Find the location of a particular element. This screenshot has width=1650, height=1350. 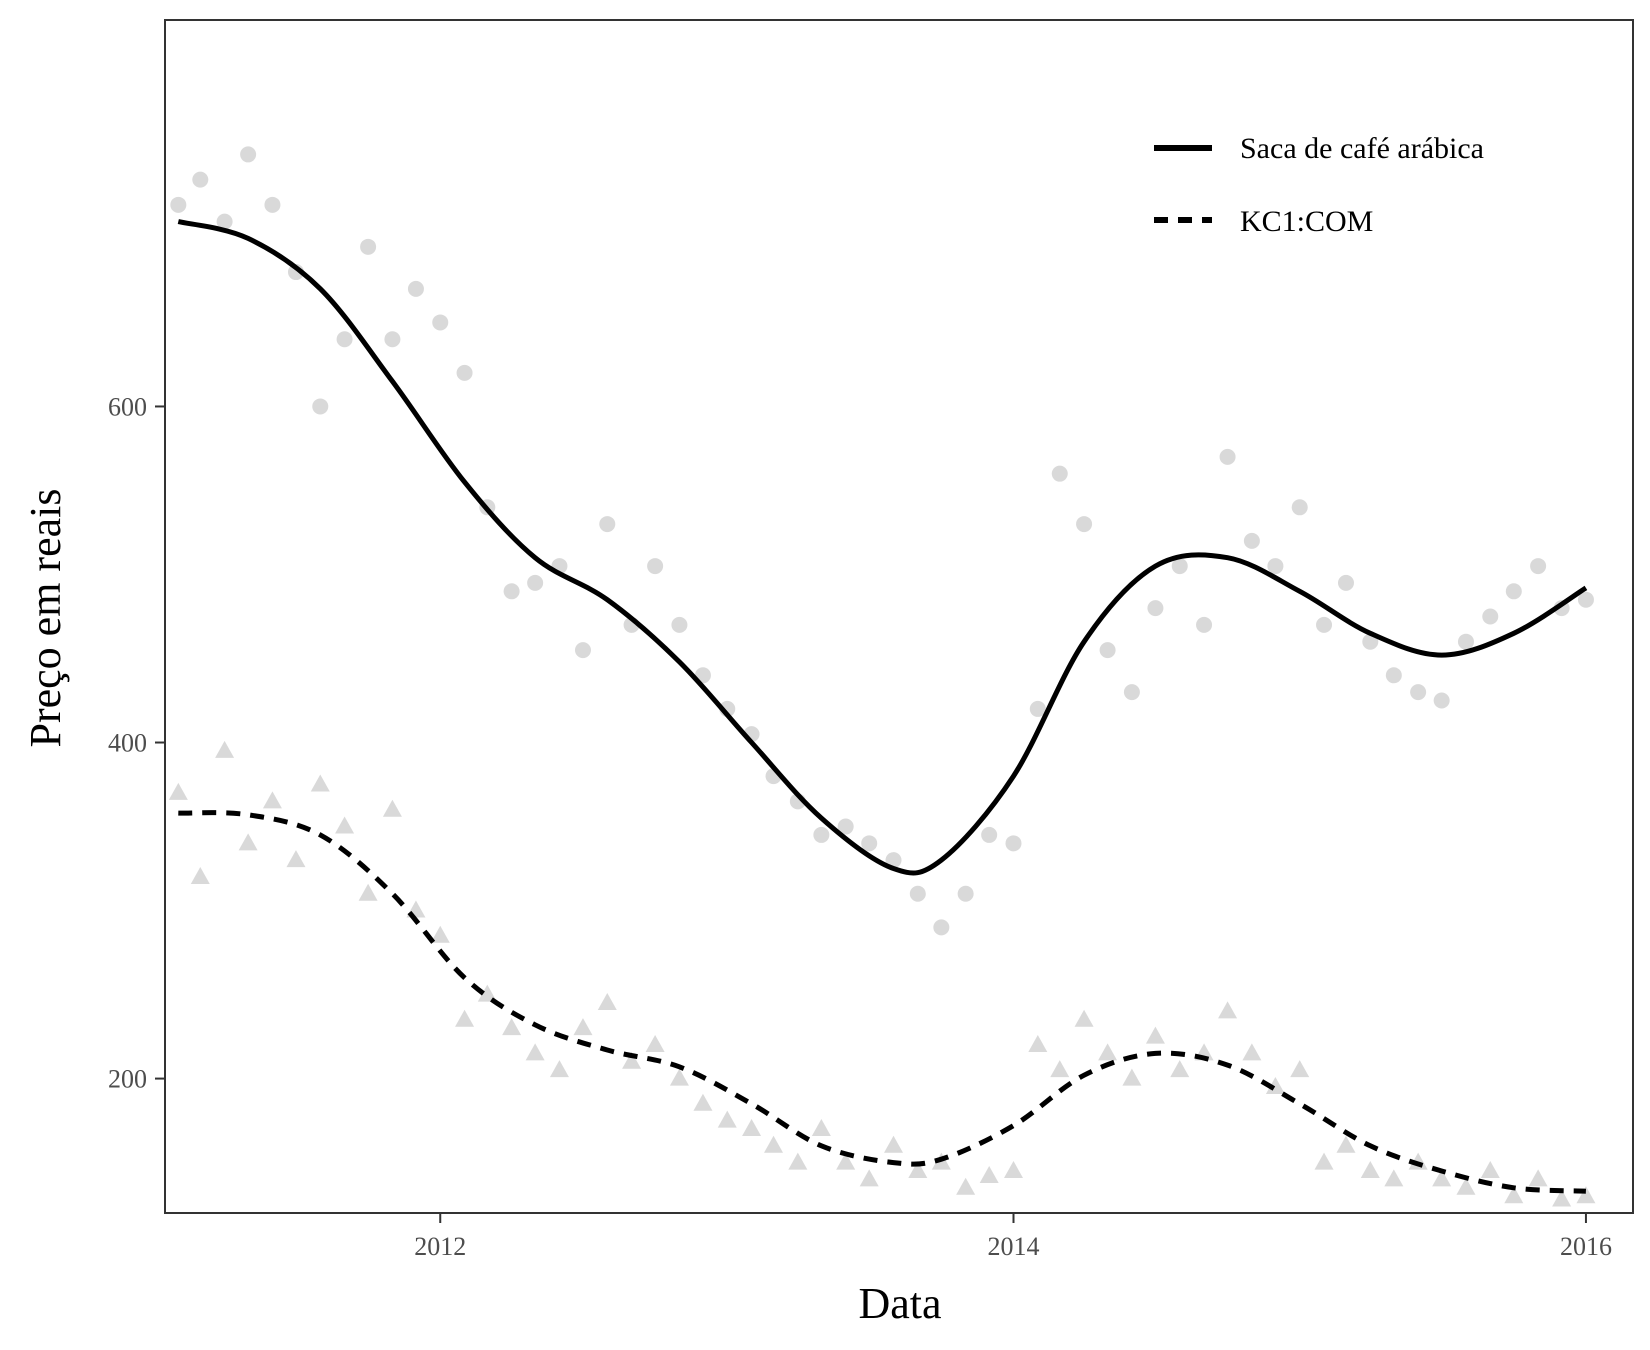

x-tick-label: 2016 is located at coordinates (1586, 1246).